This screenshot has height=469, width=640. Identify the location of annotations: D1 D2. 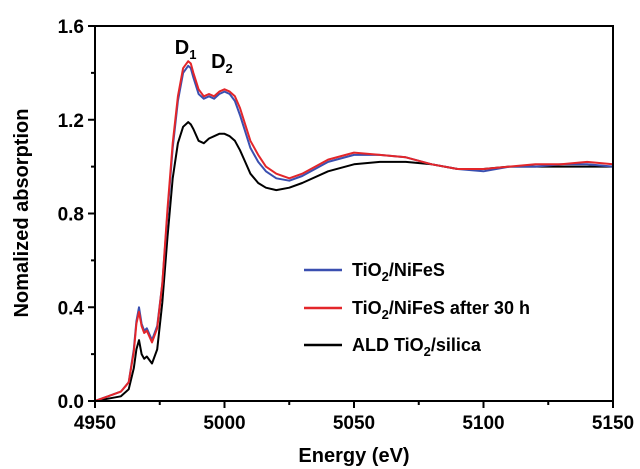
(204, 56).